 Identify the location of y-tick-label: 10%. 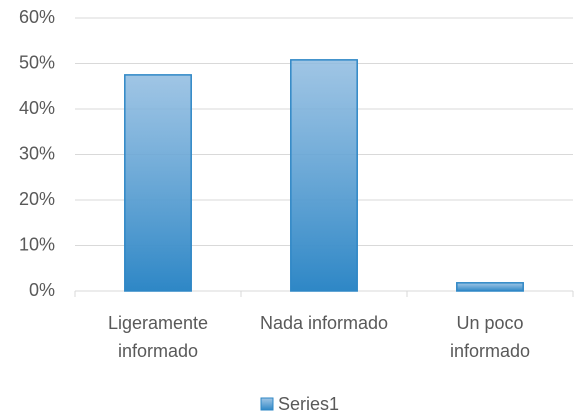
(37, 244).